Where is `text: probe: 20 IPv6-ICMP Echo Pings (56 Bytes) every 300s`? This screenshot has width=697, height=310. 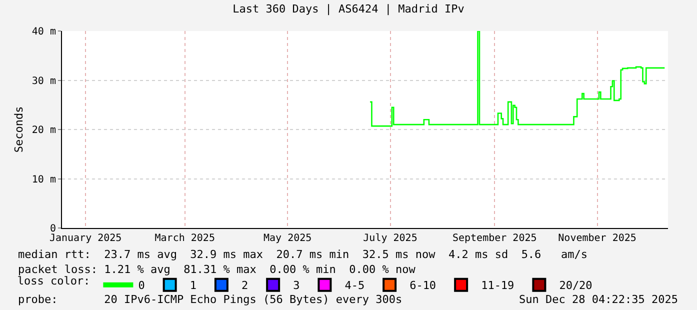 text: probe: 20 IPv6-ICMP Echo Pings (56 Bytes) every 300s is located at coordinates (210, 299).